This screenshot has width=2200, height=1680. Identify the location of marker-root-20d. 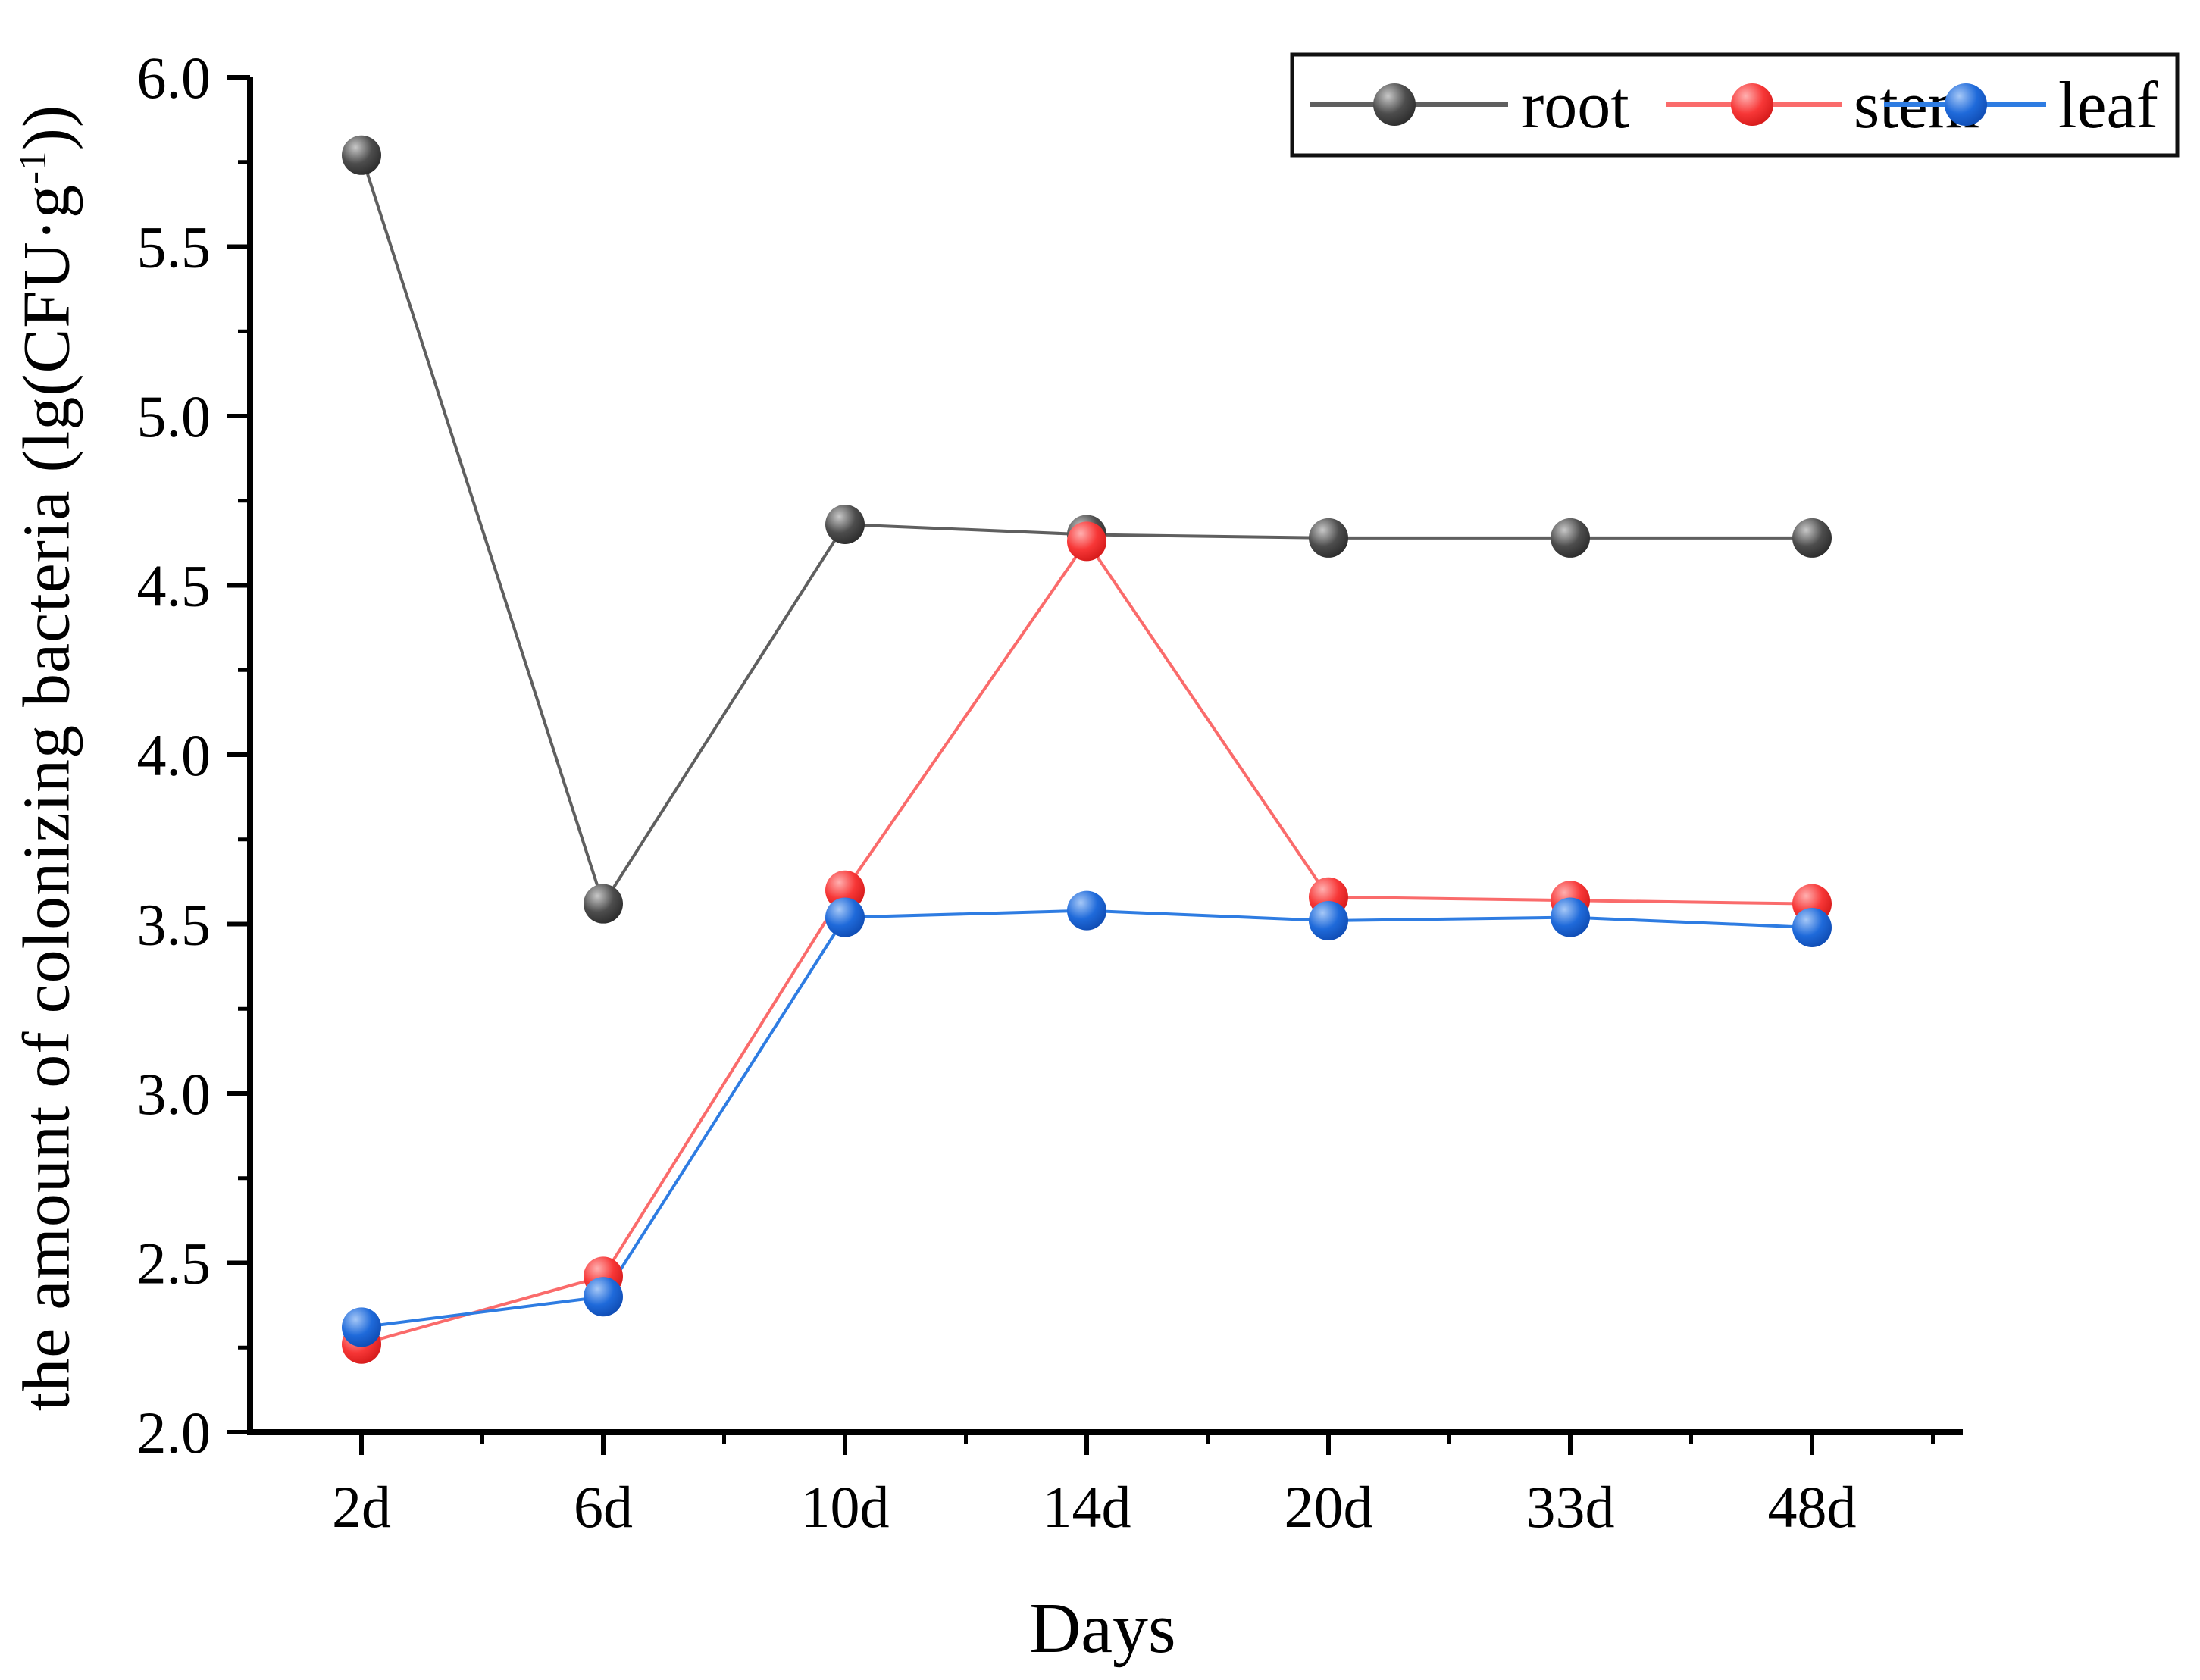
(1328, 538).